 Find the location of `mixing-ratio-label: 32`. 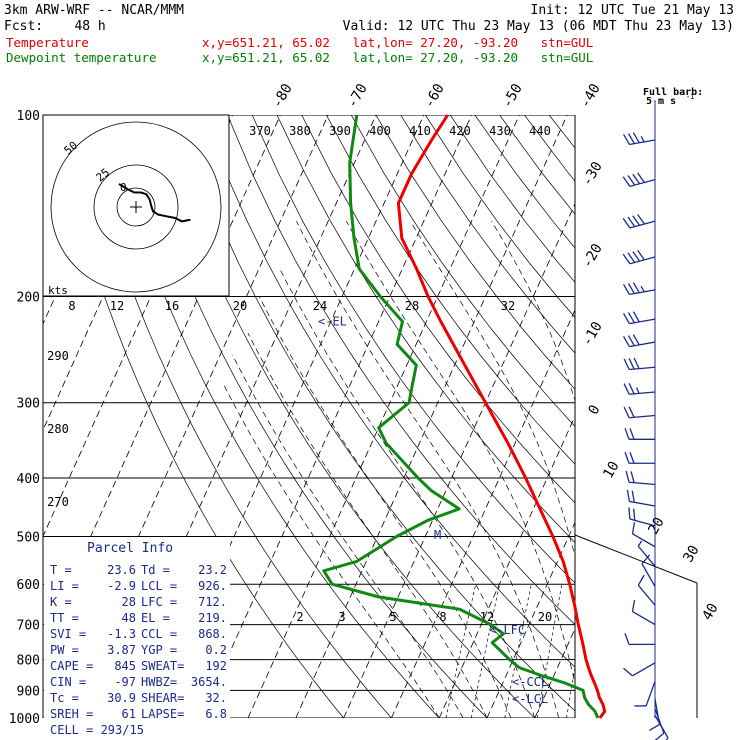

mixing-ratio-label: 32 is located at coordinates (508, 306).